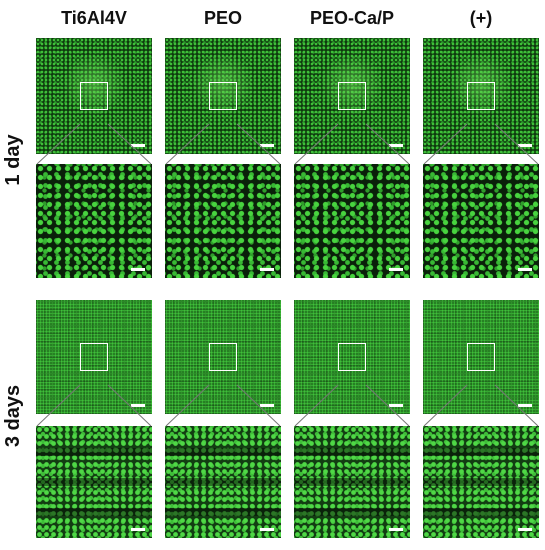 Image resolution: width=545 pixels, height=550 pixels. What do you see at coordinates (94, 221) in the screenshot?
I see `micrograph-ti6al4v-1day-zoom` at bounding box center [94, 221].